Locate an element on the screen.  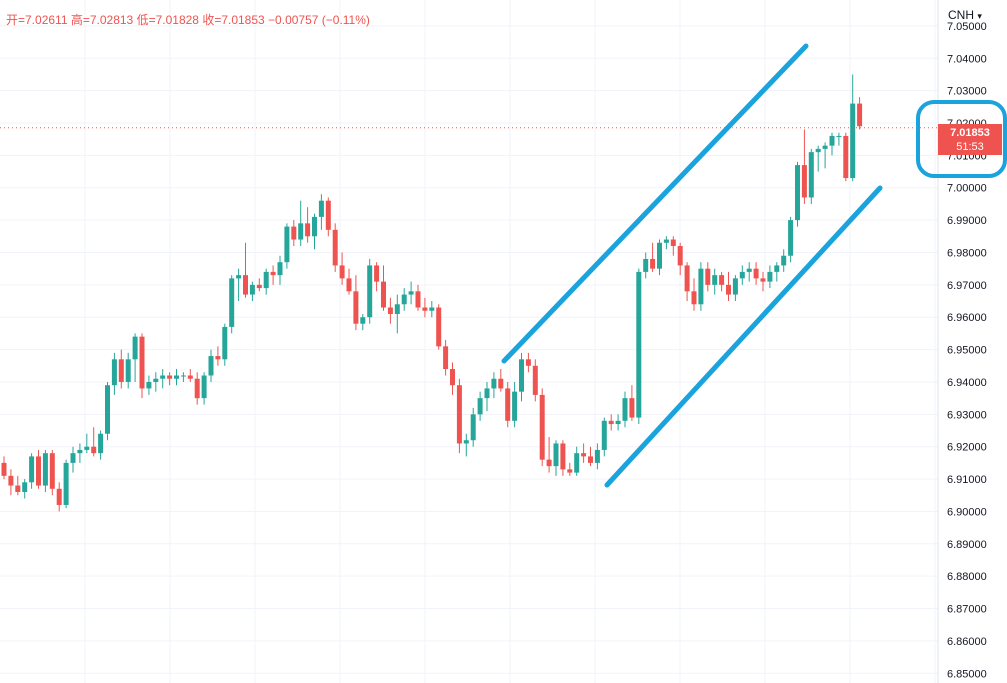
price-tick-label: 6.86000 is located at coordinates (967, 642).